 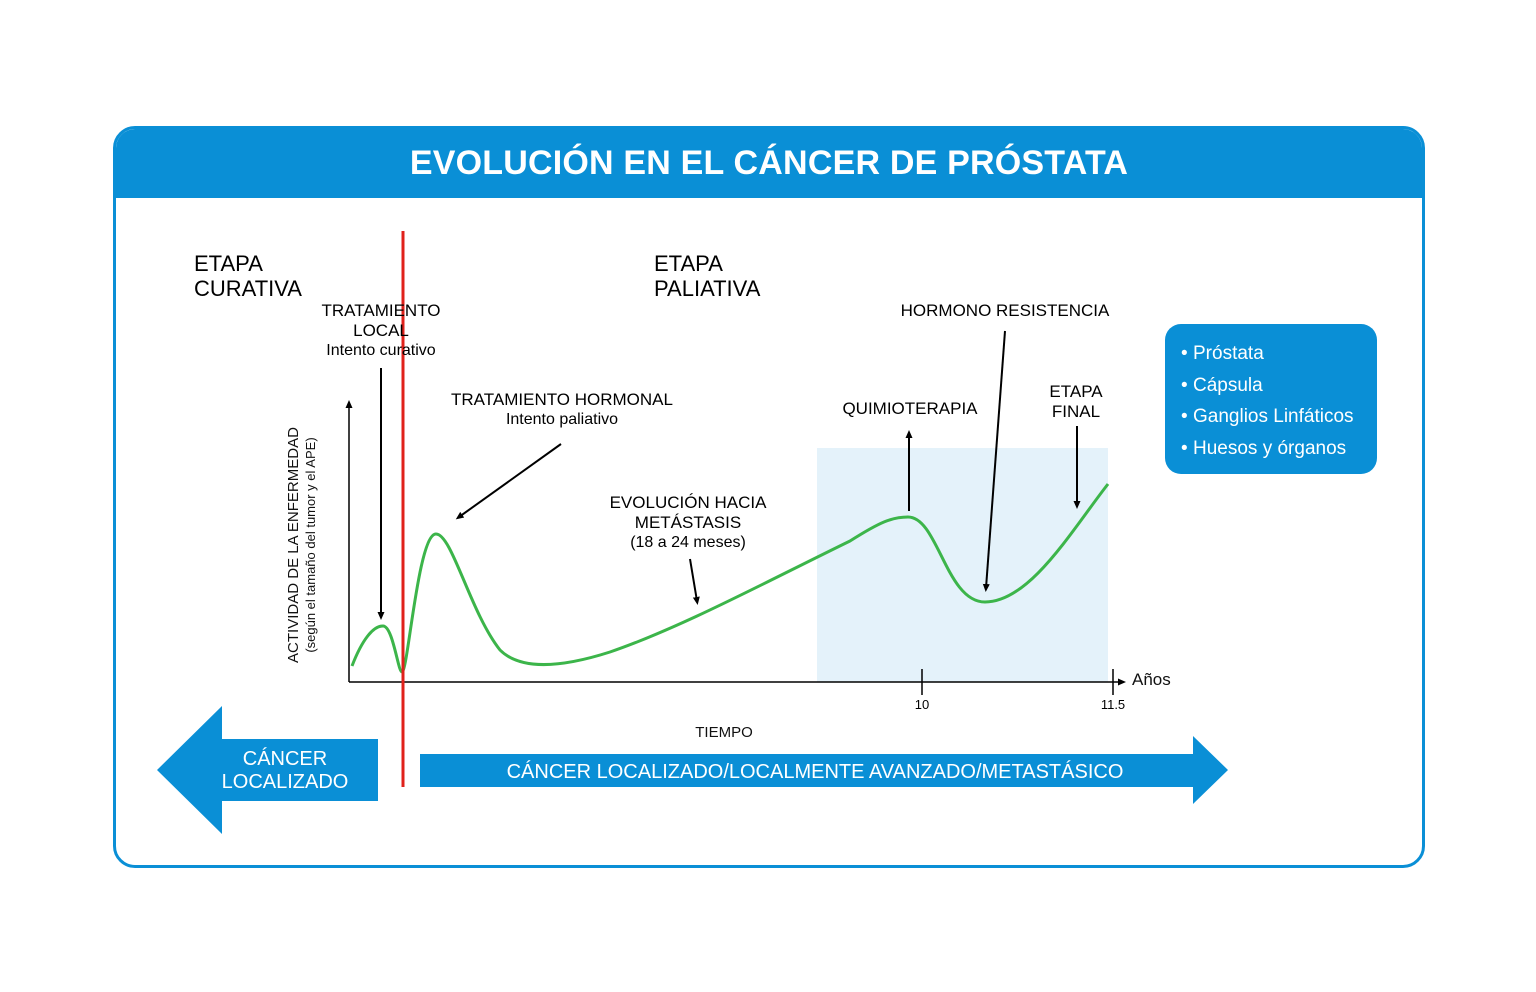 I want to click on localized-cancer-label: CÁNCER LOCALIZADO, so click(x=285, y=770).